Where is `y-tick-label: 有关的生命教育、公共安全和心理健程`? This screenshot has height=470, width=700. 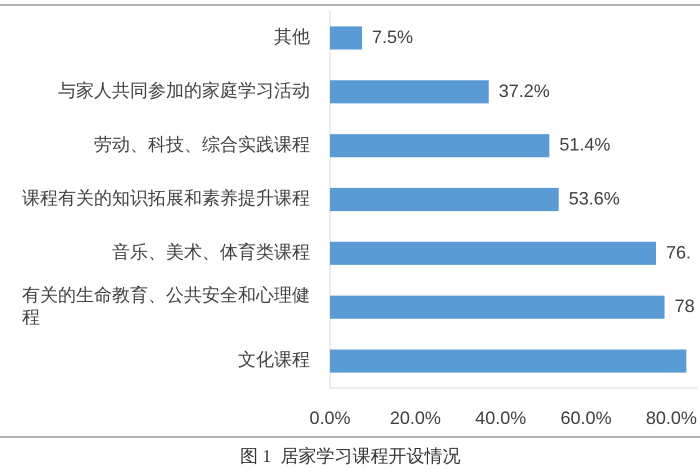
y-tick-label: 有关的生命教育、公共安全和心理健程 is located at coordinates (166, 306).